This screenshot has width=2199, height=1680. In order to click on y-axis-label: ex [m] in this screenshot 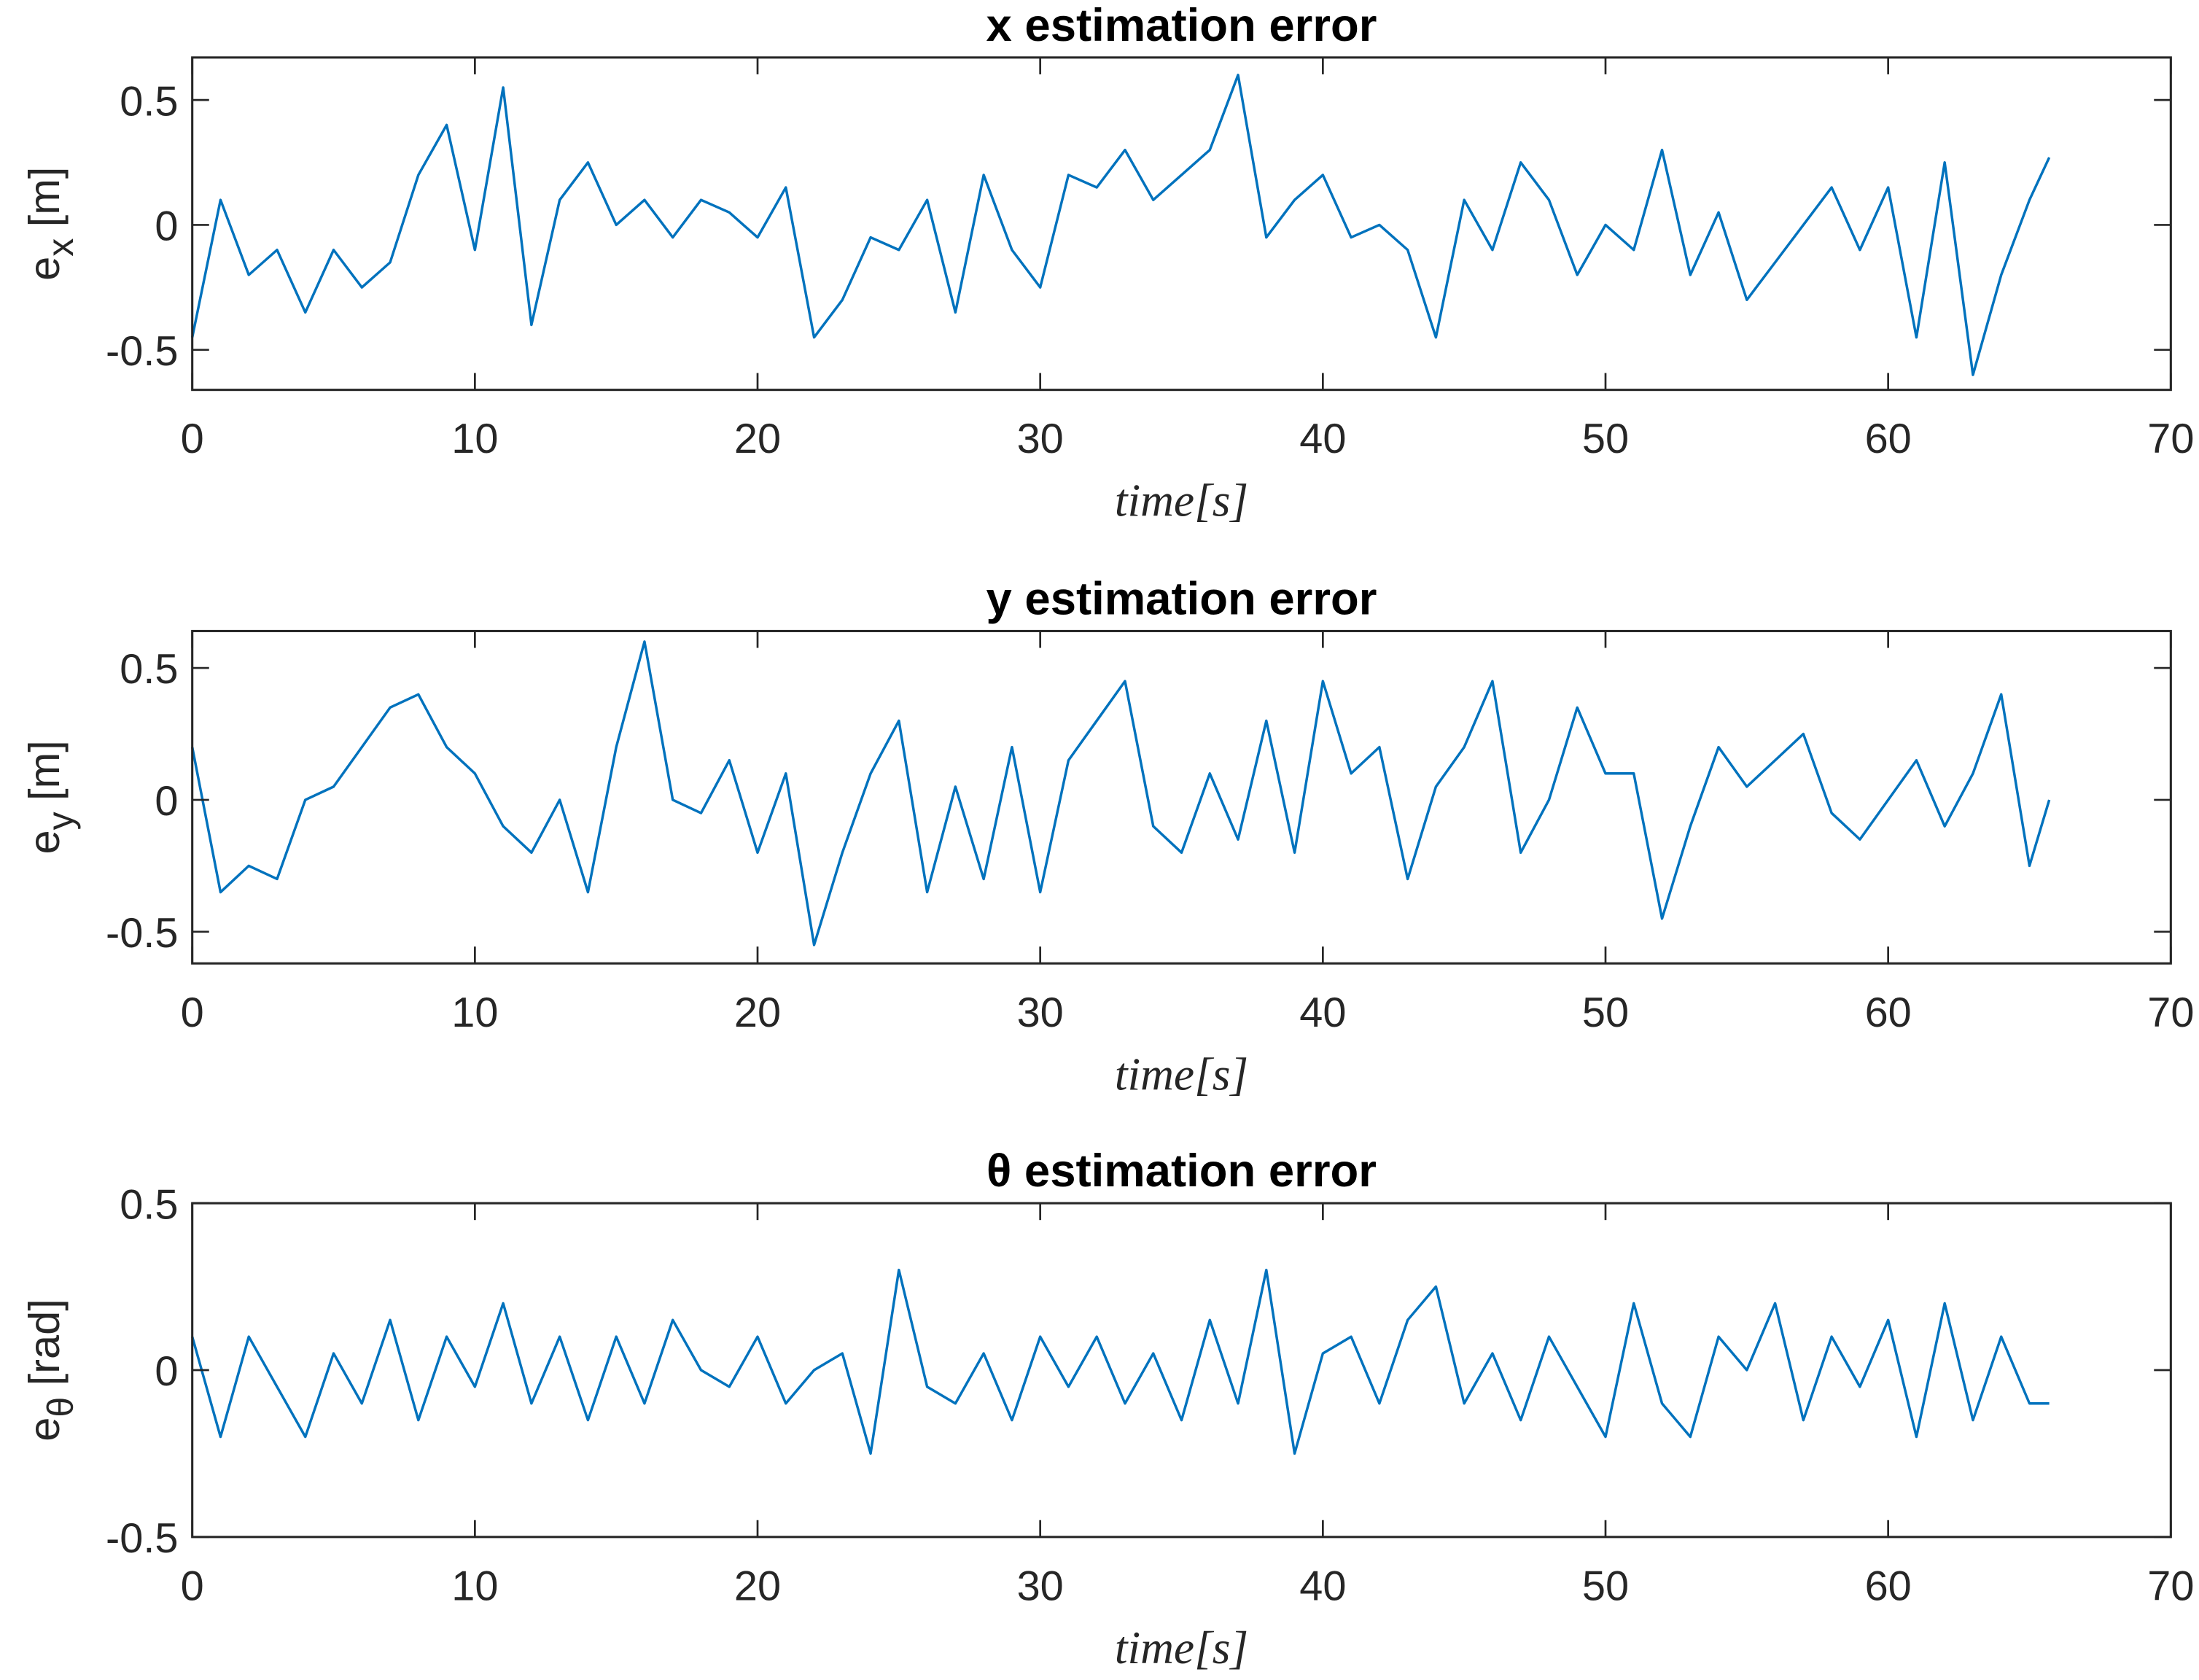, I will do `click(50, 224)`.